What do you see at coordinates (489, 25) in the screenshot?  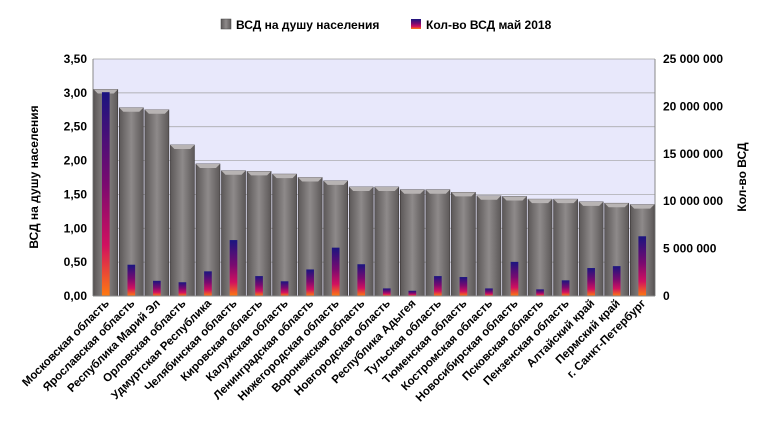 I see `legend-label-series-2: Кол-во ВСД май 2018` at bounding box center [489, 25].